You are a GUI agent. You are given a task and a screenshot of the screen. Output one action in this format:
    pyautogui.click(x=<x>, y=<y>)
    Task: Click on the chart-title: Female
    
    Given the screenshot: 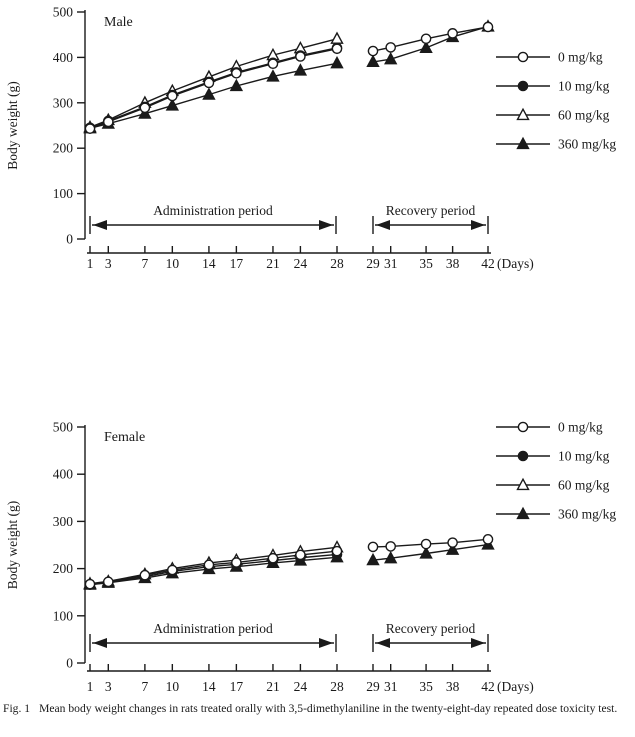 What is the action you would take?
    pyautogui.click(x=124, y=437)
    